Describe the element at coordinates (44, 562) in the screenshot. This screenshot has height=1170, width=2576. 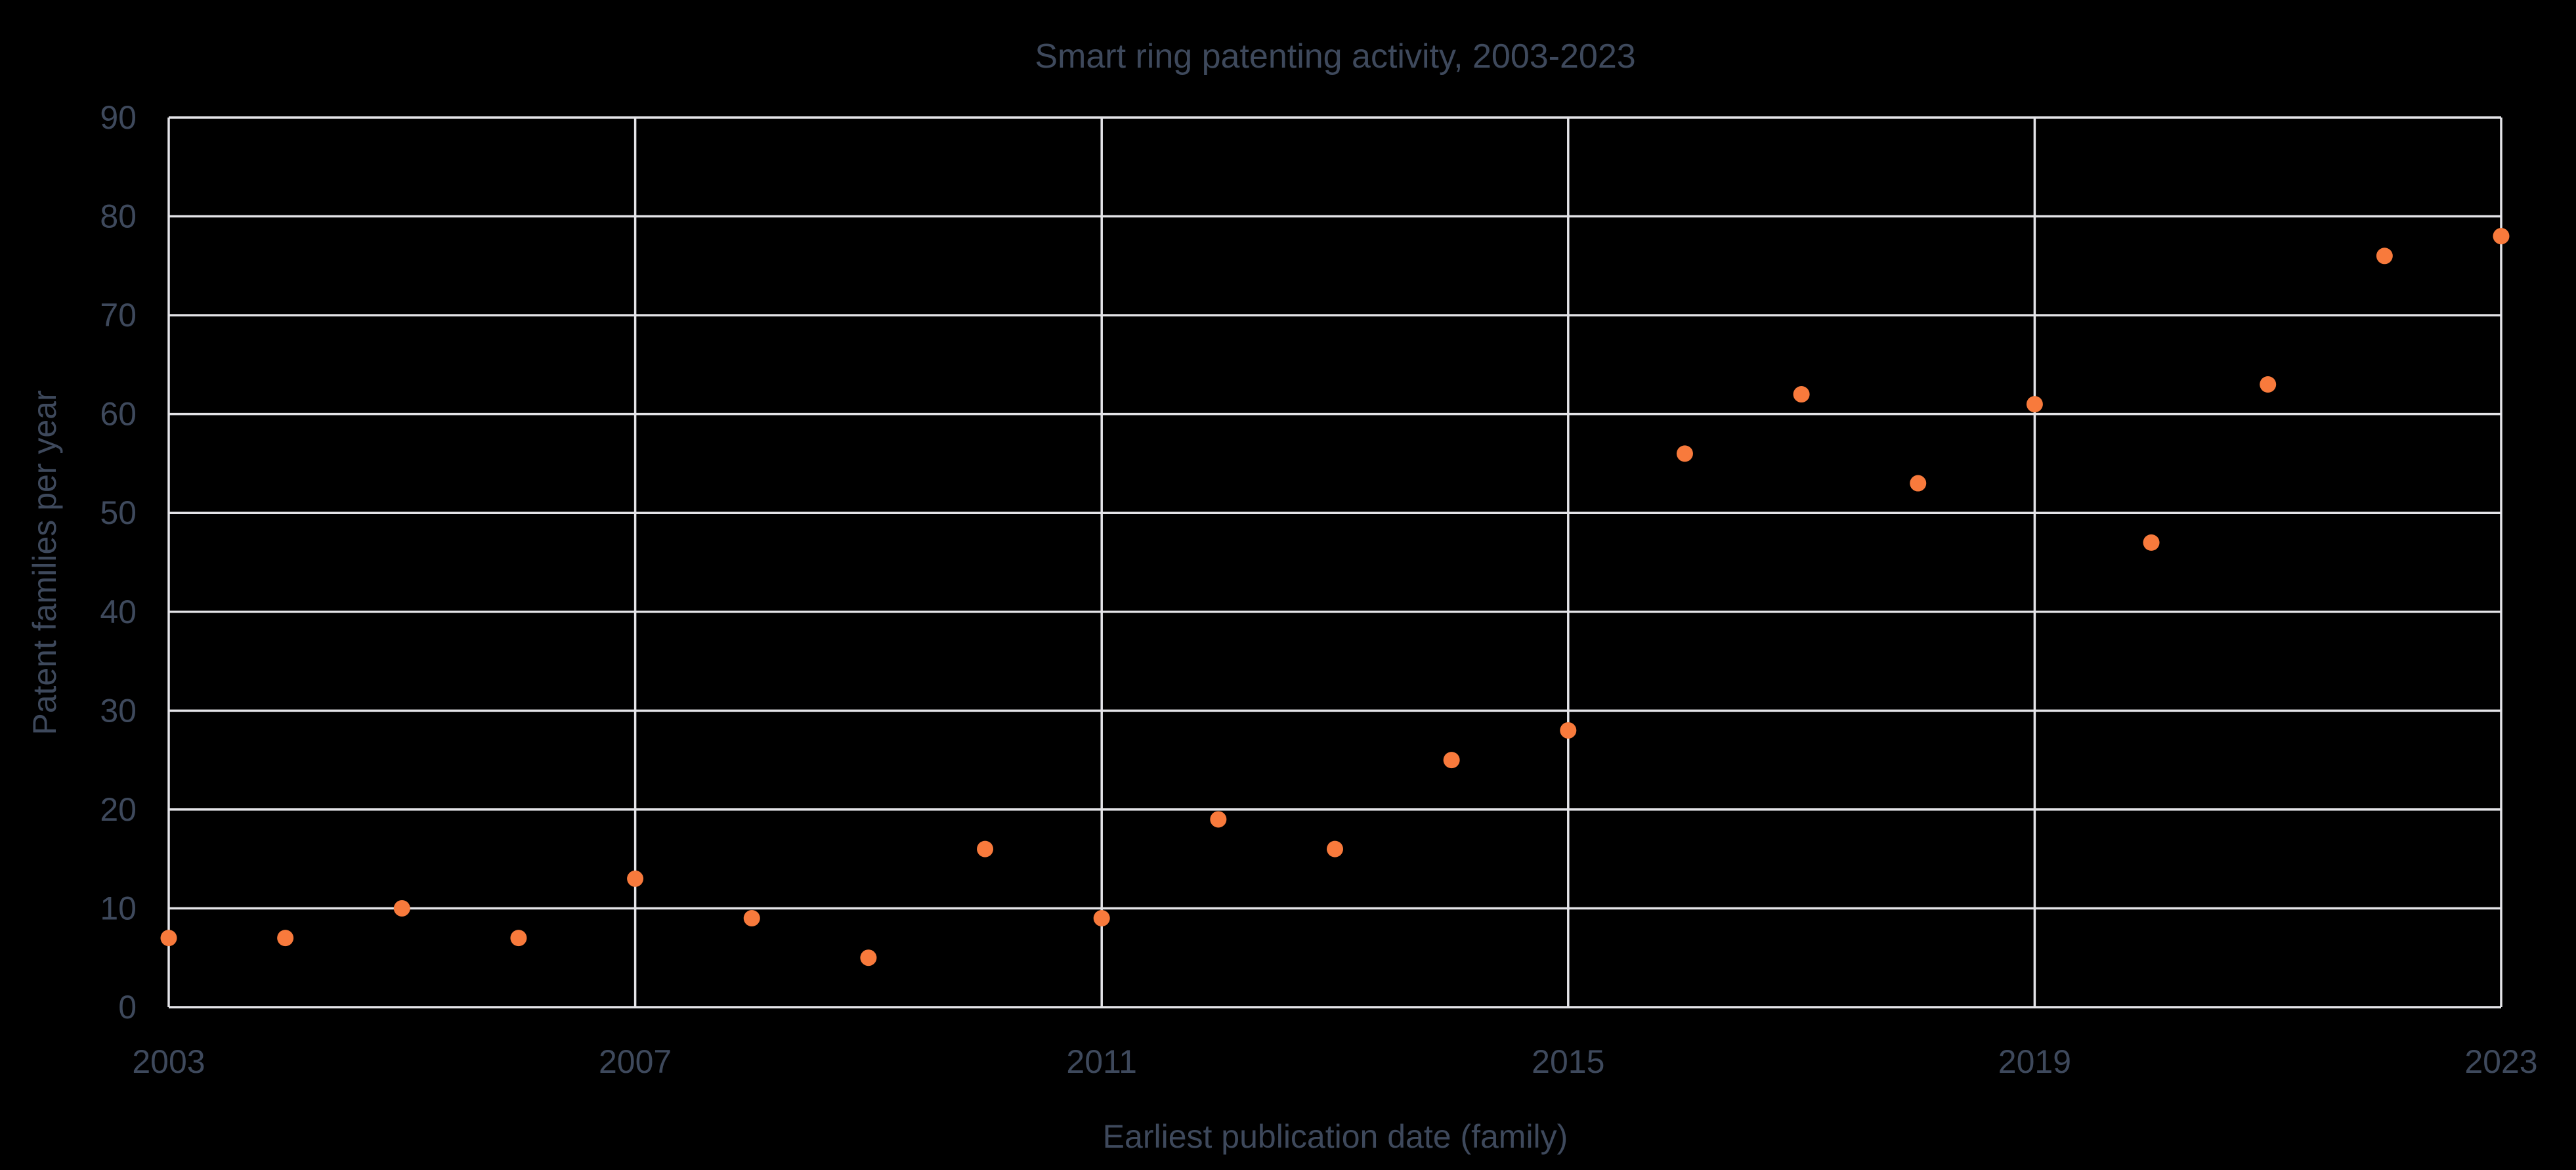
I see `y-axis-title: Patent families per year` at that location.